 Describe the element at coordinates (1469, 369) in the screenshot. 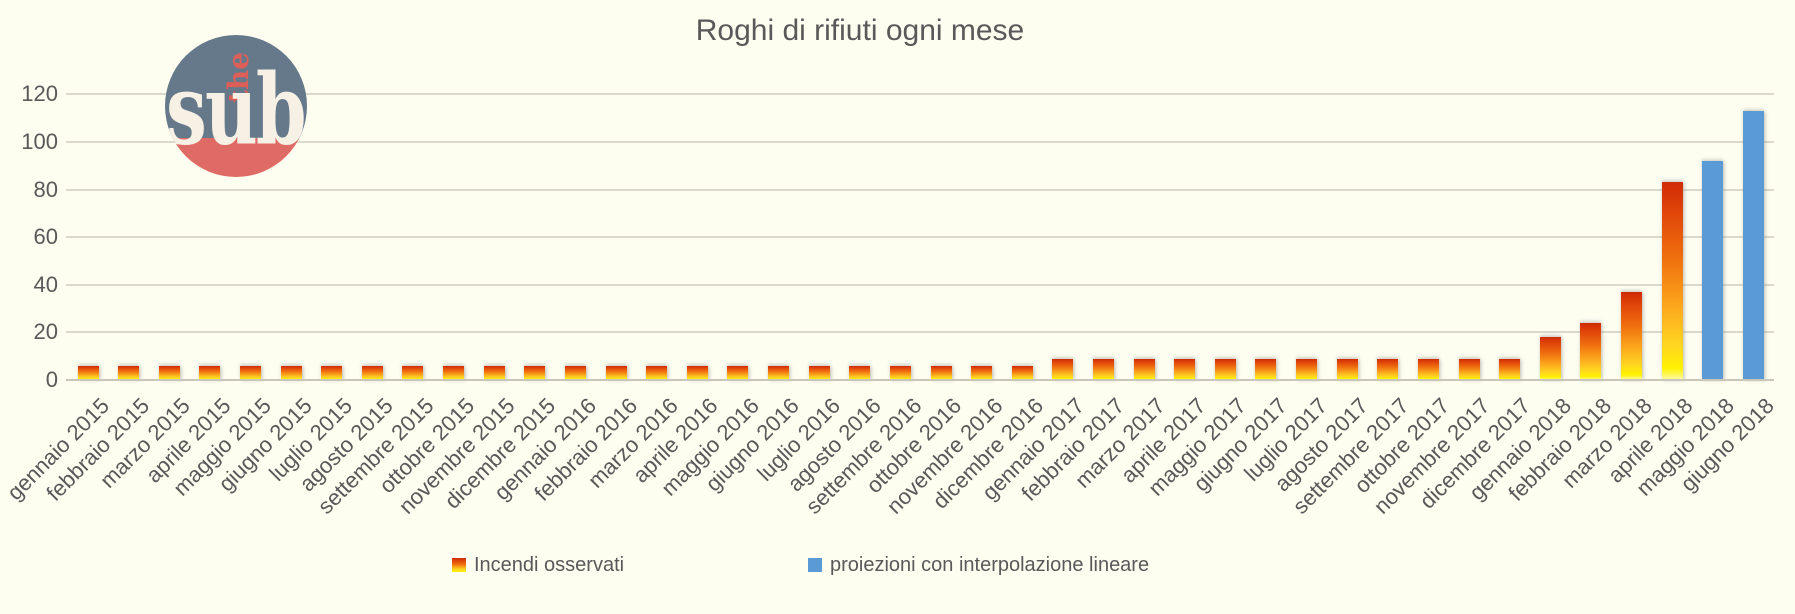

I see `bar-observed-novembre-2017` at that location.